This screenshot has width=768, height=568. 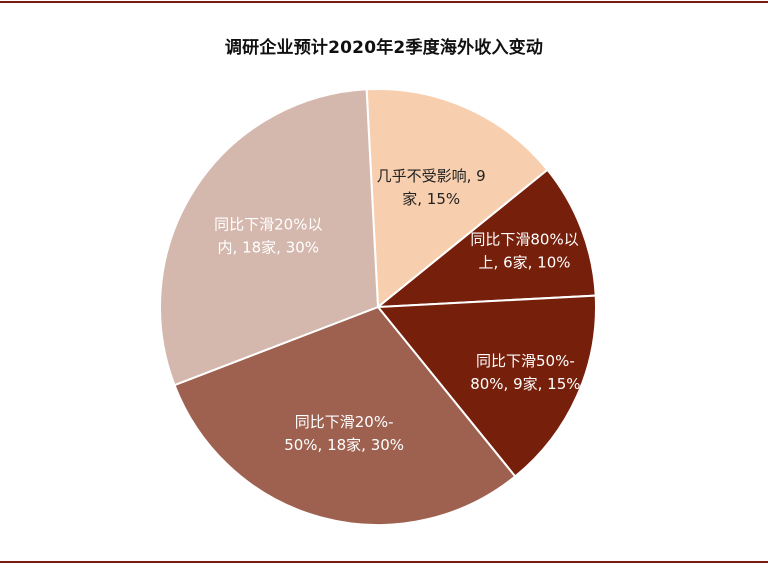 What do you see at coordinates (524, 239) in the screenshot?
I see `slice-label-line: 同比下滑80%以` at bounding box center [524, 239].